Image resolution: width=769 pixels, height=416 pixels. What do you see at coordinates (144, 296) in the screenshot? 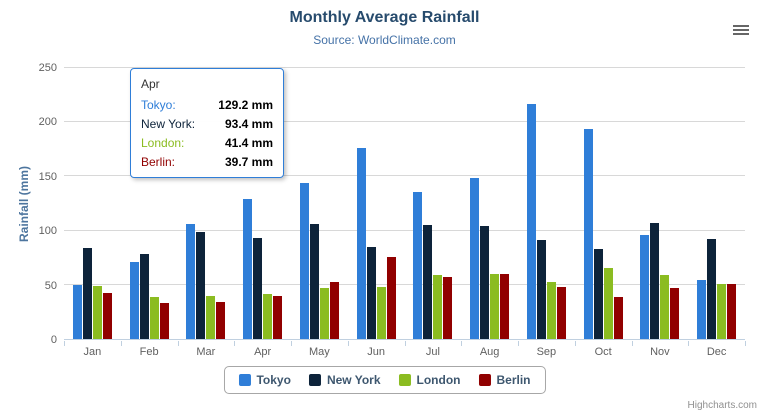
I see `bar-new-york-feb` at bounding box center [144, 296].